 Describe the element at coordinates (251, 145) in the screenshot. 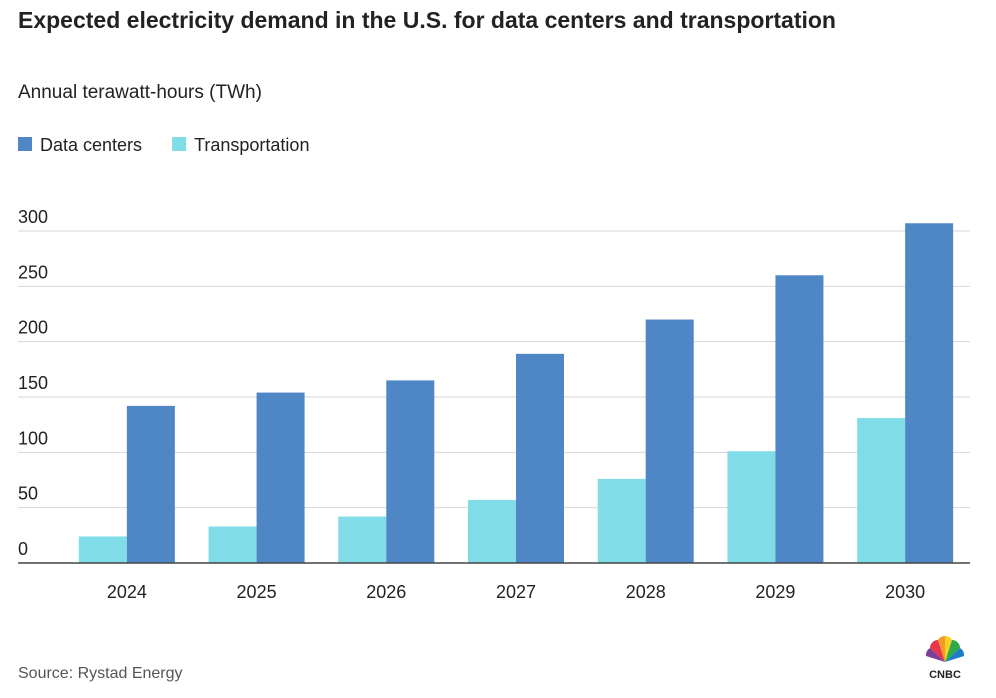

I see `legend-label: Transportation` at that location.